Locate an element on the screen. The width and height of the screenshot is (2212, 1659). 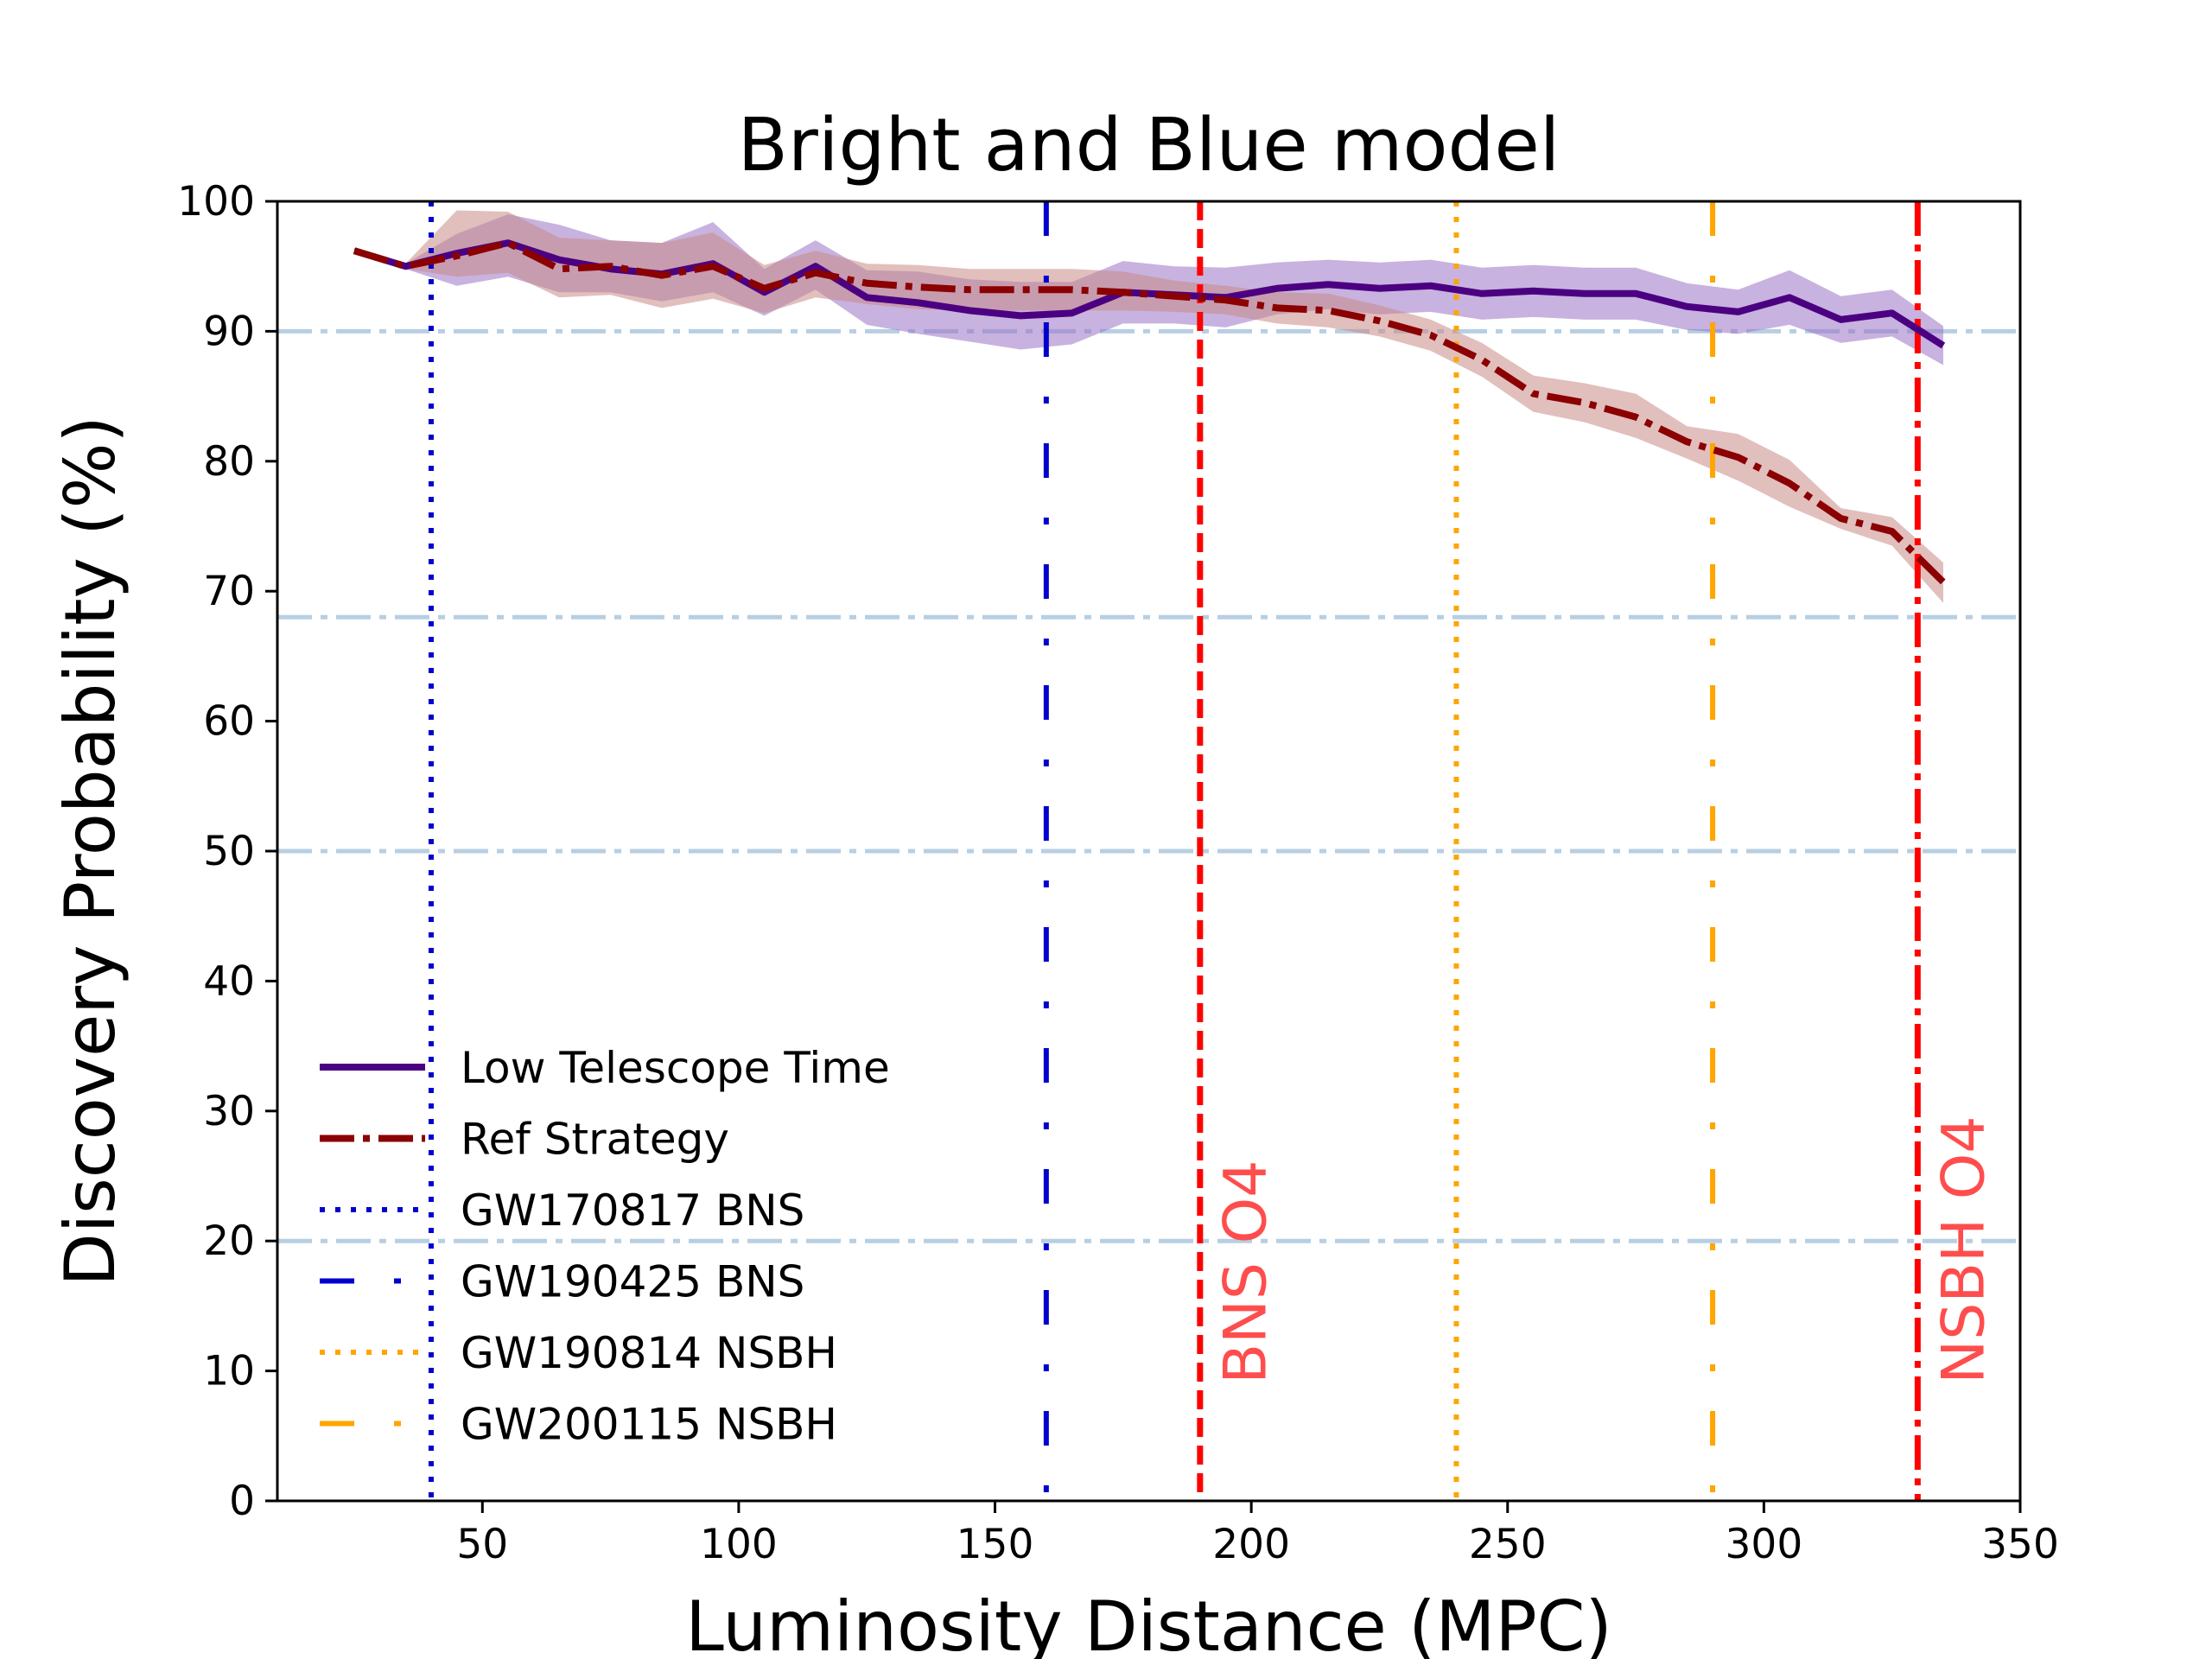
legend-label-gw190425-bns: GW190425 BNS is located at coordinates (632, 1282).